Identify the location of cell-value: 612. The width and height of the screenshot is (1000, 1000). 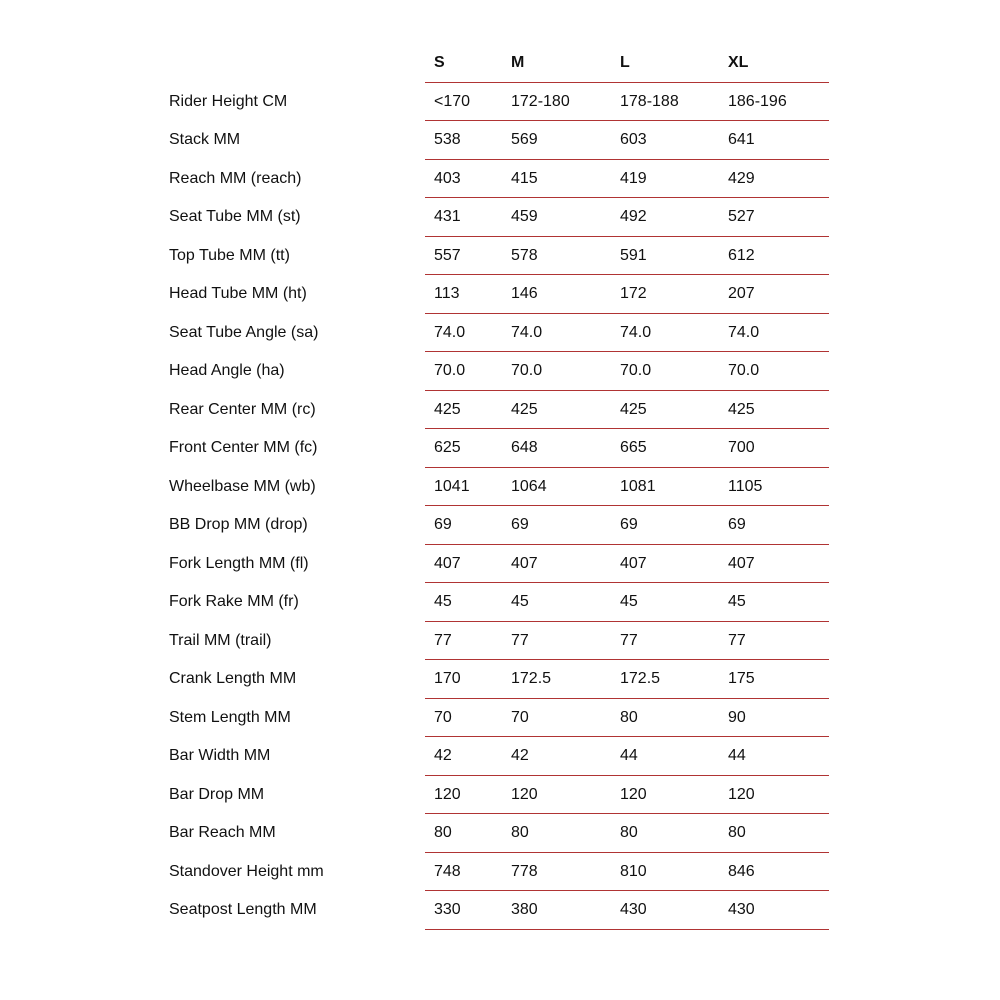
(741, 255).